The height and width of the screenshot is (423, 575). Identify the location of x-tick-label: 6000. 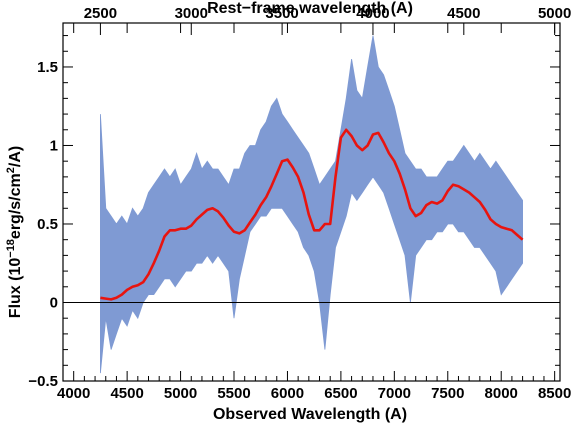
(287, 393).